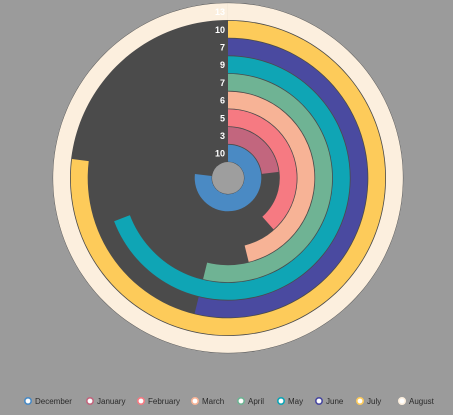 This screenshot has height=415, width=453. I want to click on legend-label: August, so click(422, 401).